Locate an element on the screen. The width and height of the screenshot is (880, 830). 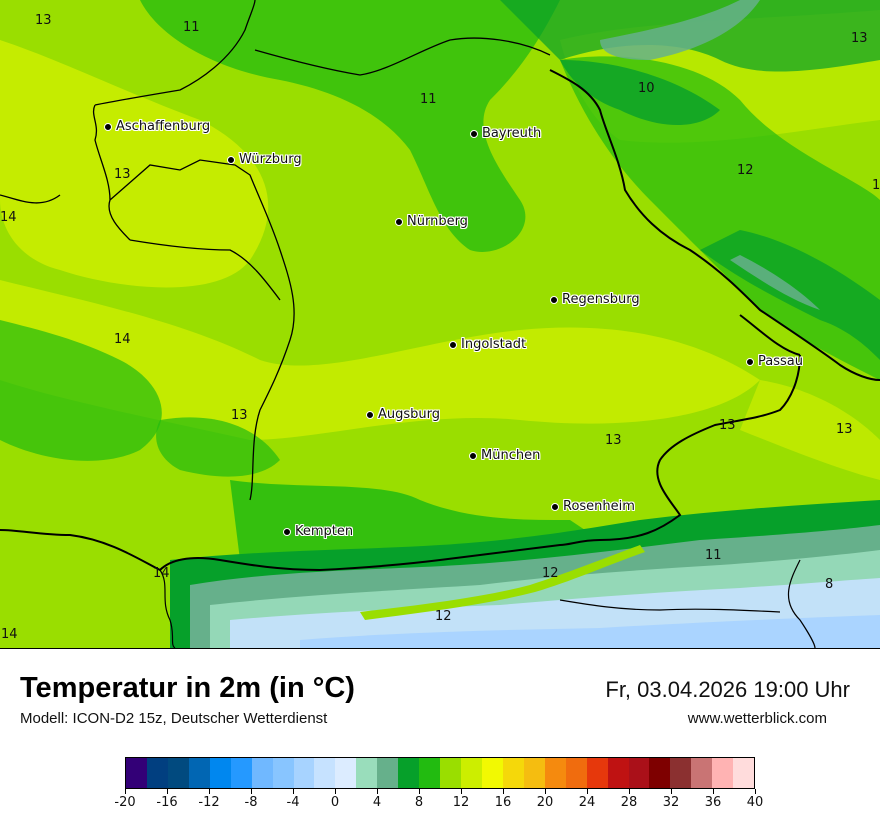
city-rosenheim: Rosenheim is located at coordinates (593, 506).